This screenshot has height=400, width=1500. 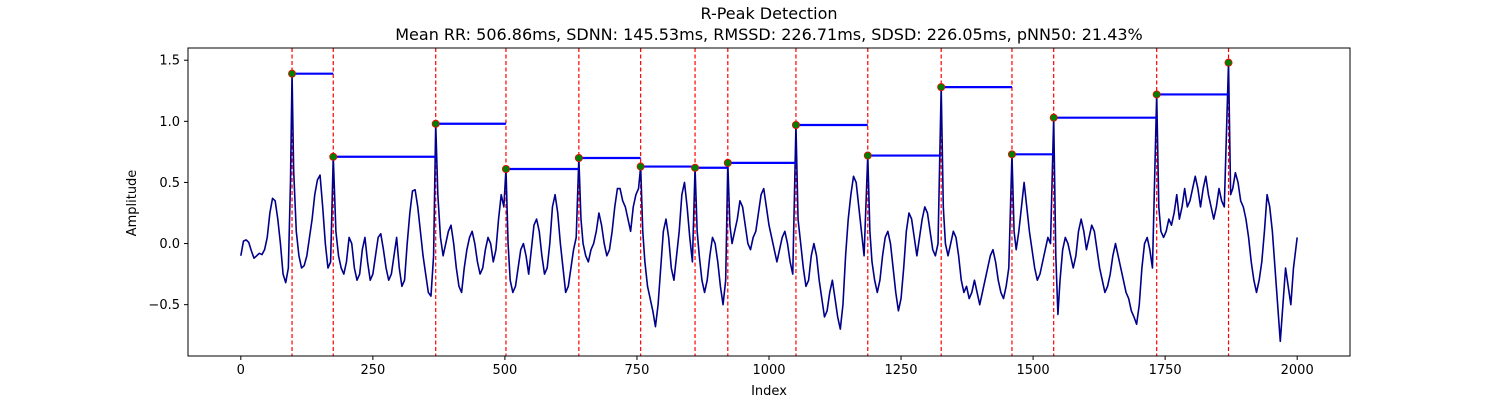 What do you see at coordinates (637, 370) in the screenshot?
I see `x-tick-label: 750` at bounding box center [637, 370].